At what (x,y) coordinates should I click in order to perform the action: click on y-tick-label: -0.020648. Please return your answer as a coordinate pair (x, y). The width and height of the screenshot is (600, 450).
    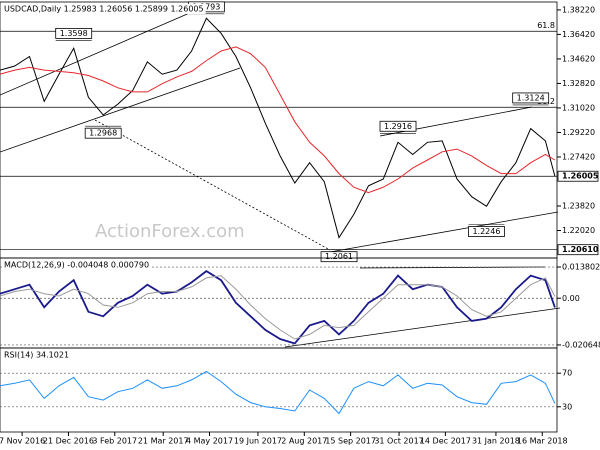
    Looking at the image, I should click on (581, 344).